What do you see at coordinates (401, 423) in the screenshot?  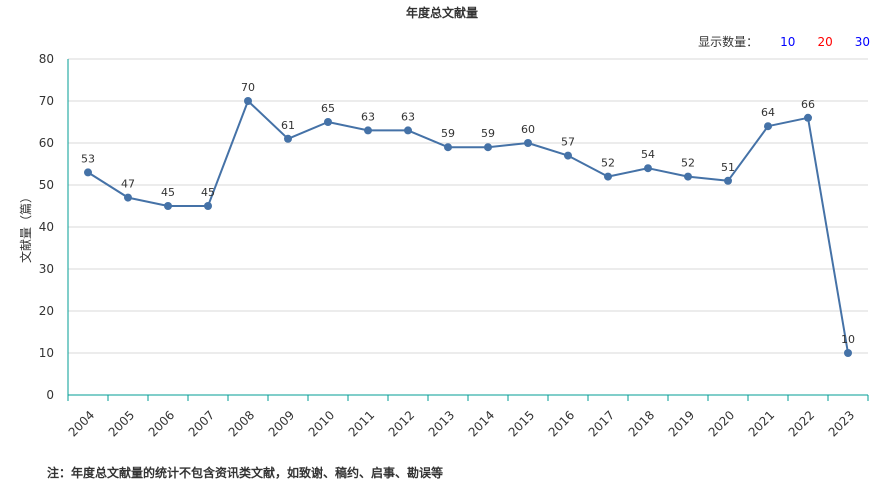 I see `x-tick-label: 2012` at bounding box center [401, 423].